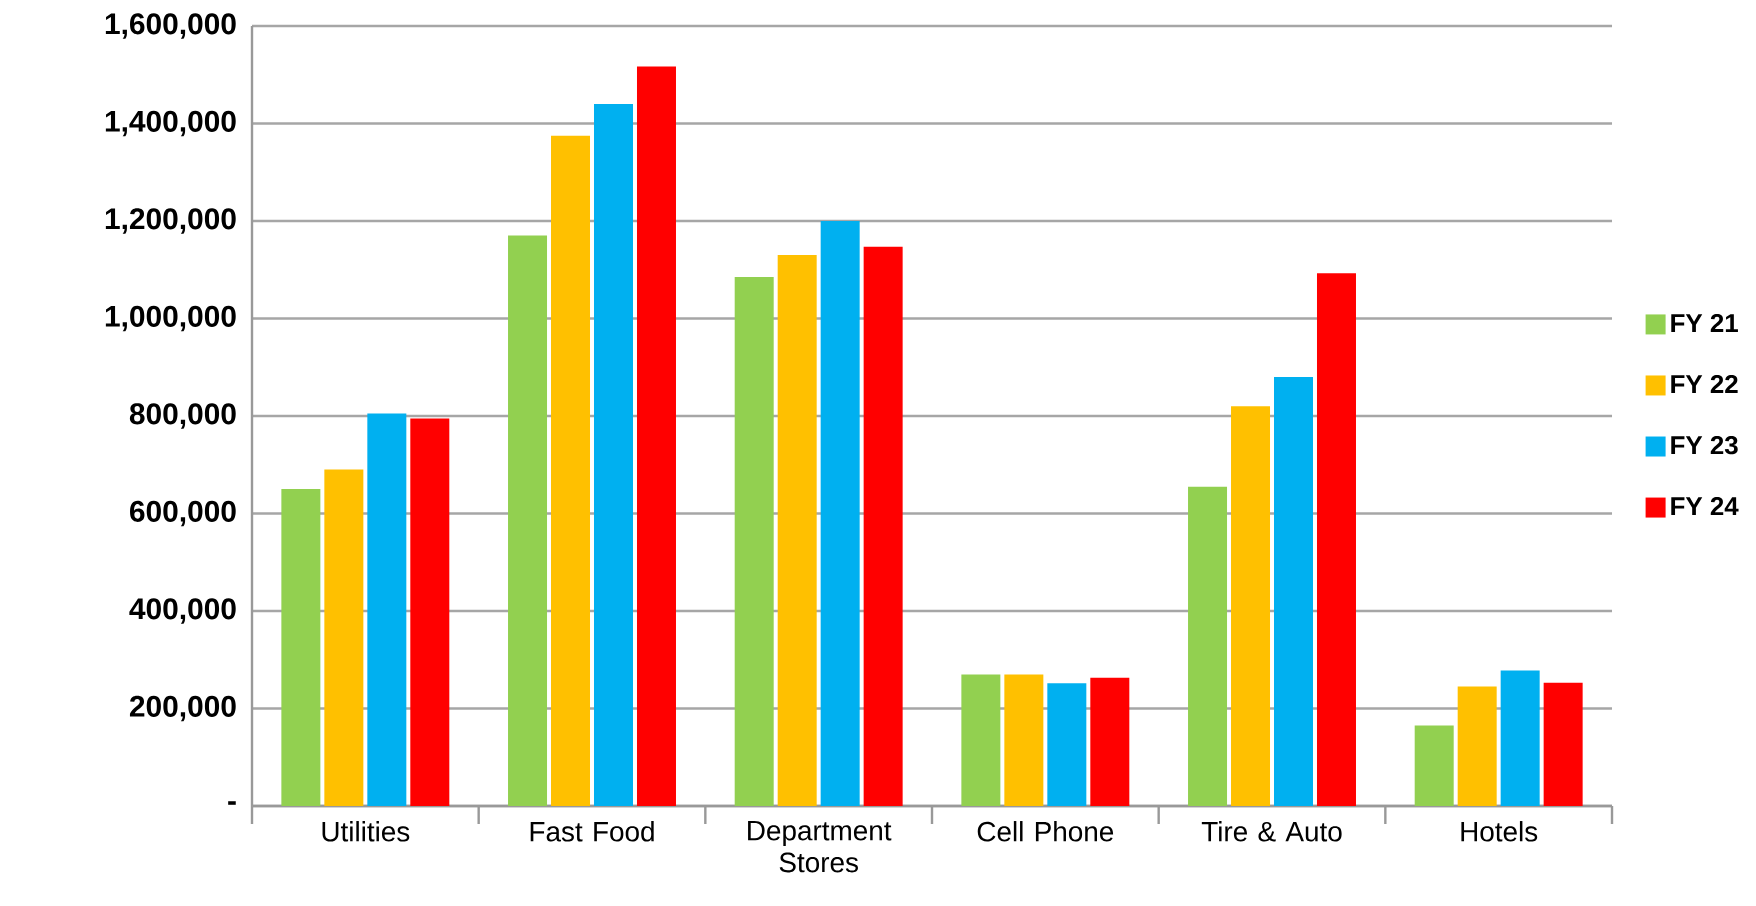 The height and width of the screenshot is (906, 1756). I want to click on legend-label: FY 24, so click(1705, 506).